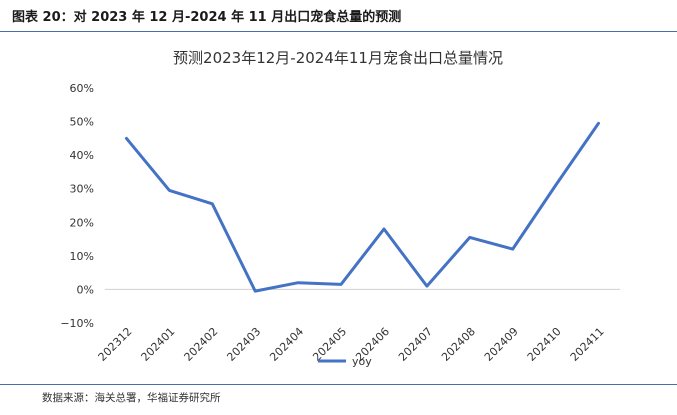 The height and width of the screenshot is (415, 677). What do you see at coordinates (82, 256) in the screenshot?
I see `y-tick-label: 10%` at bounding box center [82, 256].